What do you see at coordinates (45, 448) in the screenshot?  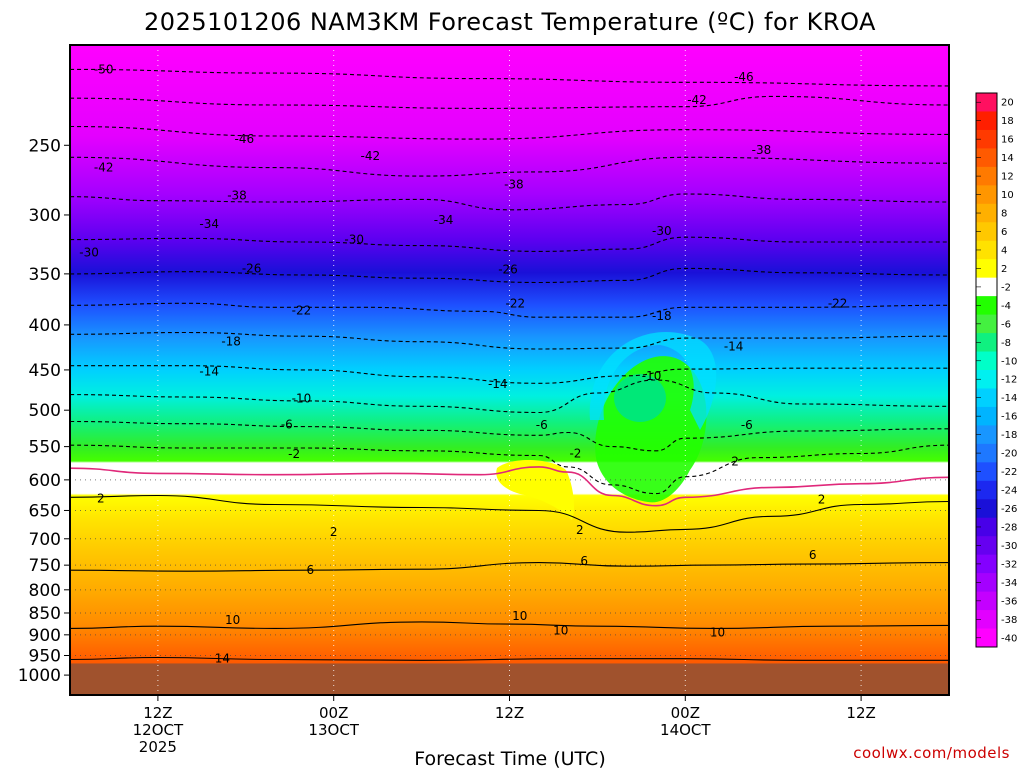 I see `y-tick-label: 550` at bounding box center [45, 448].